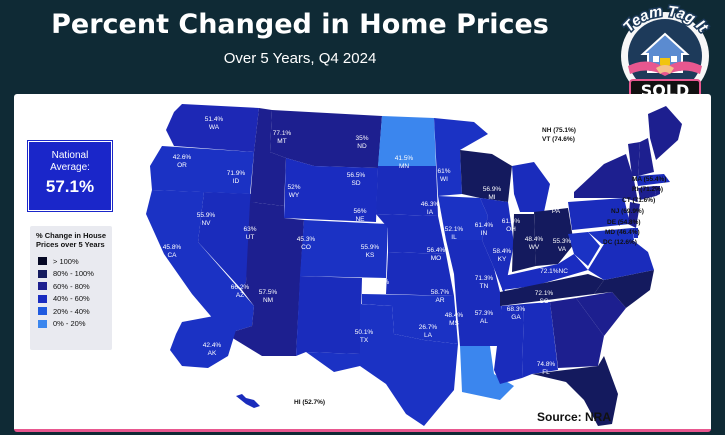 This screenshot has width=725, height=435. Describe the element at coordinates (382, 365) in the screenshot. I see `state-TX` at that location.